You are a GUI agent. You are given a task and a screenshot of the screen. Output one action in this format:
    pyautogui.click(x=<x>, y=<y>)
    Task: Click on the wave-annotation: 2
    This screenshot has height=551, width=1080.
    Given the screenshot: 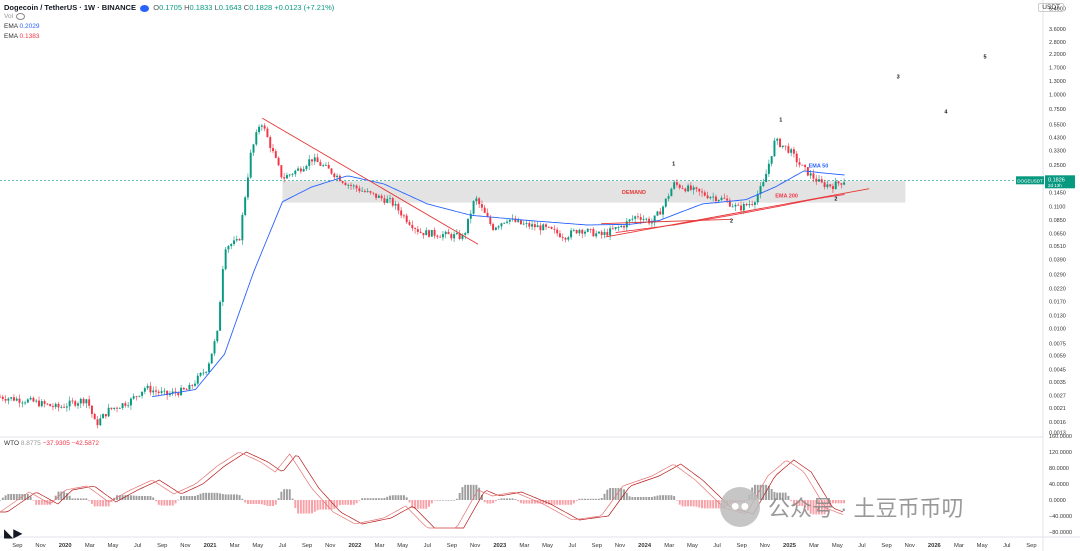 What is the action you would take?
    pyautogui.click(x=835, y=199)
    